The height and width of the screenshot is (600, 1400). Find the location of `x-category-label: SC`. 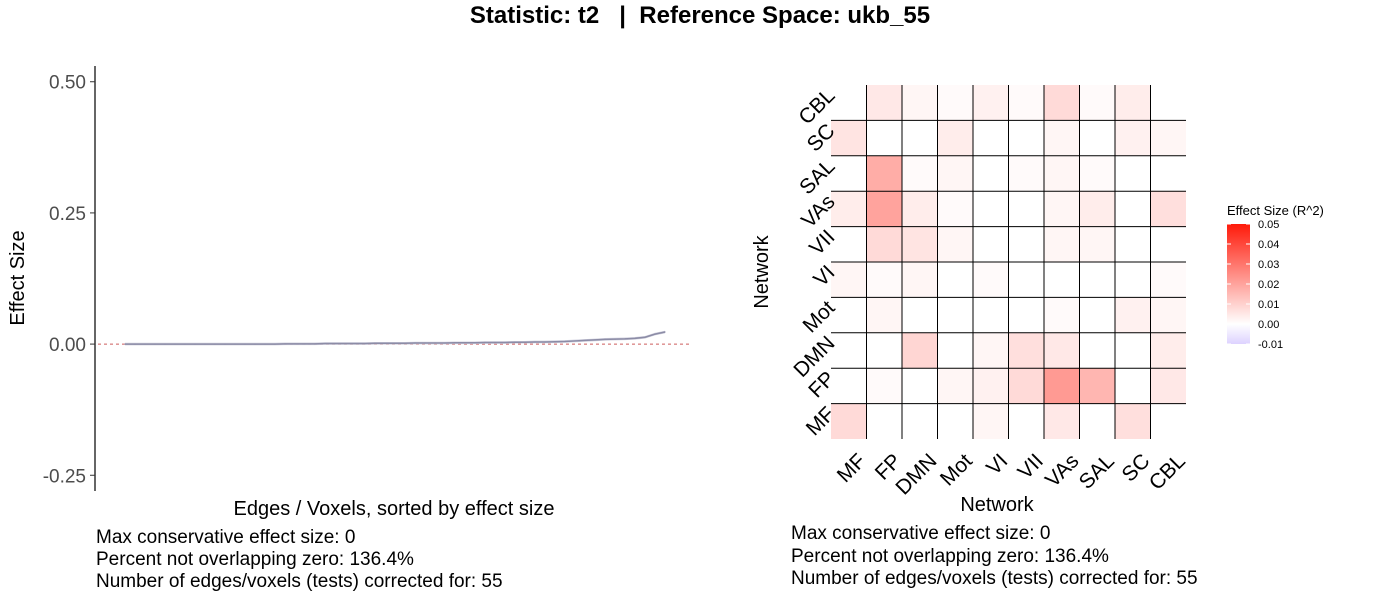

x-category-label: SC is located at coordinates (1136, 467).